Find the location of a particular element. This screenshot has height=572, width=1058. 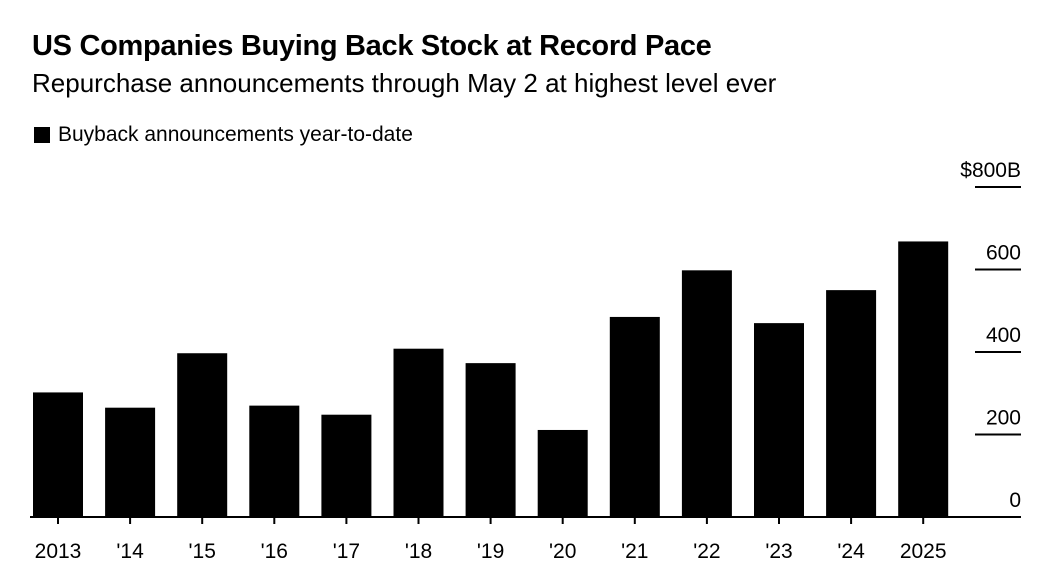

legend: Buyback announcements year-to-date is located at coordinates (223, 135).